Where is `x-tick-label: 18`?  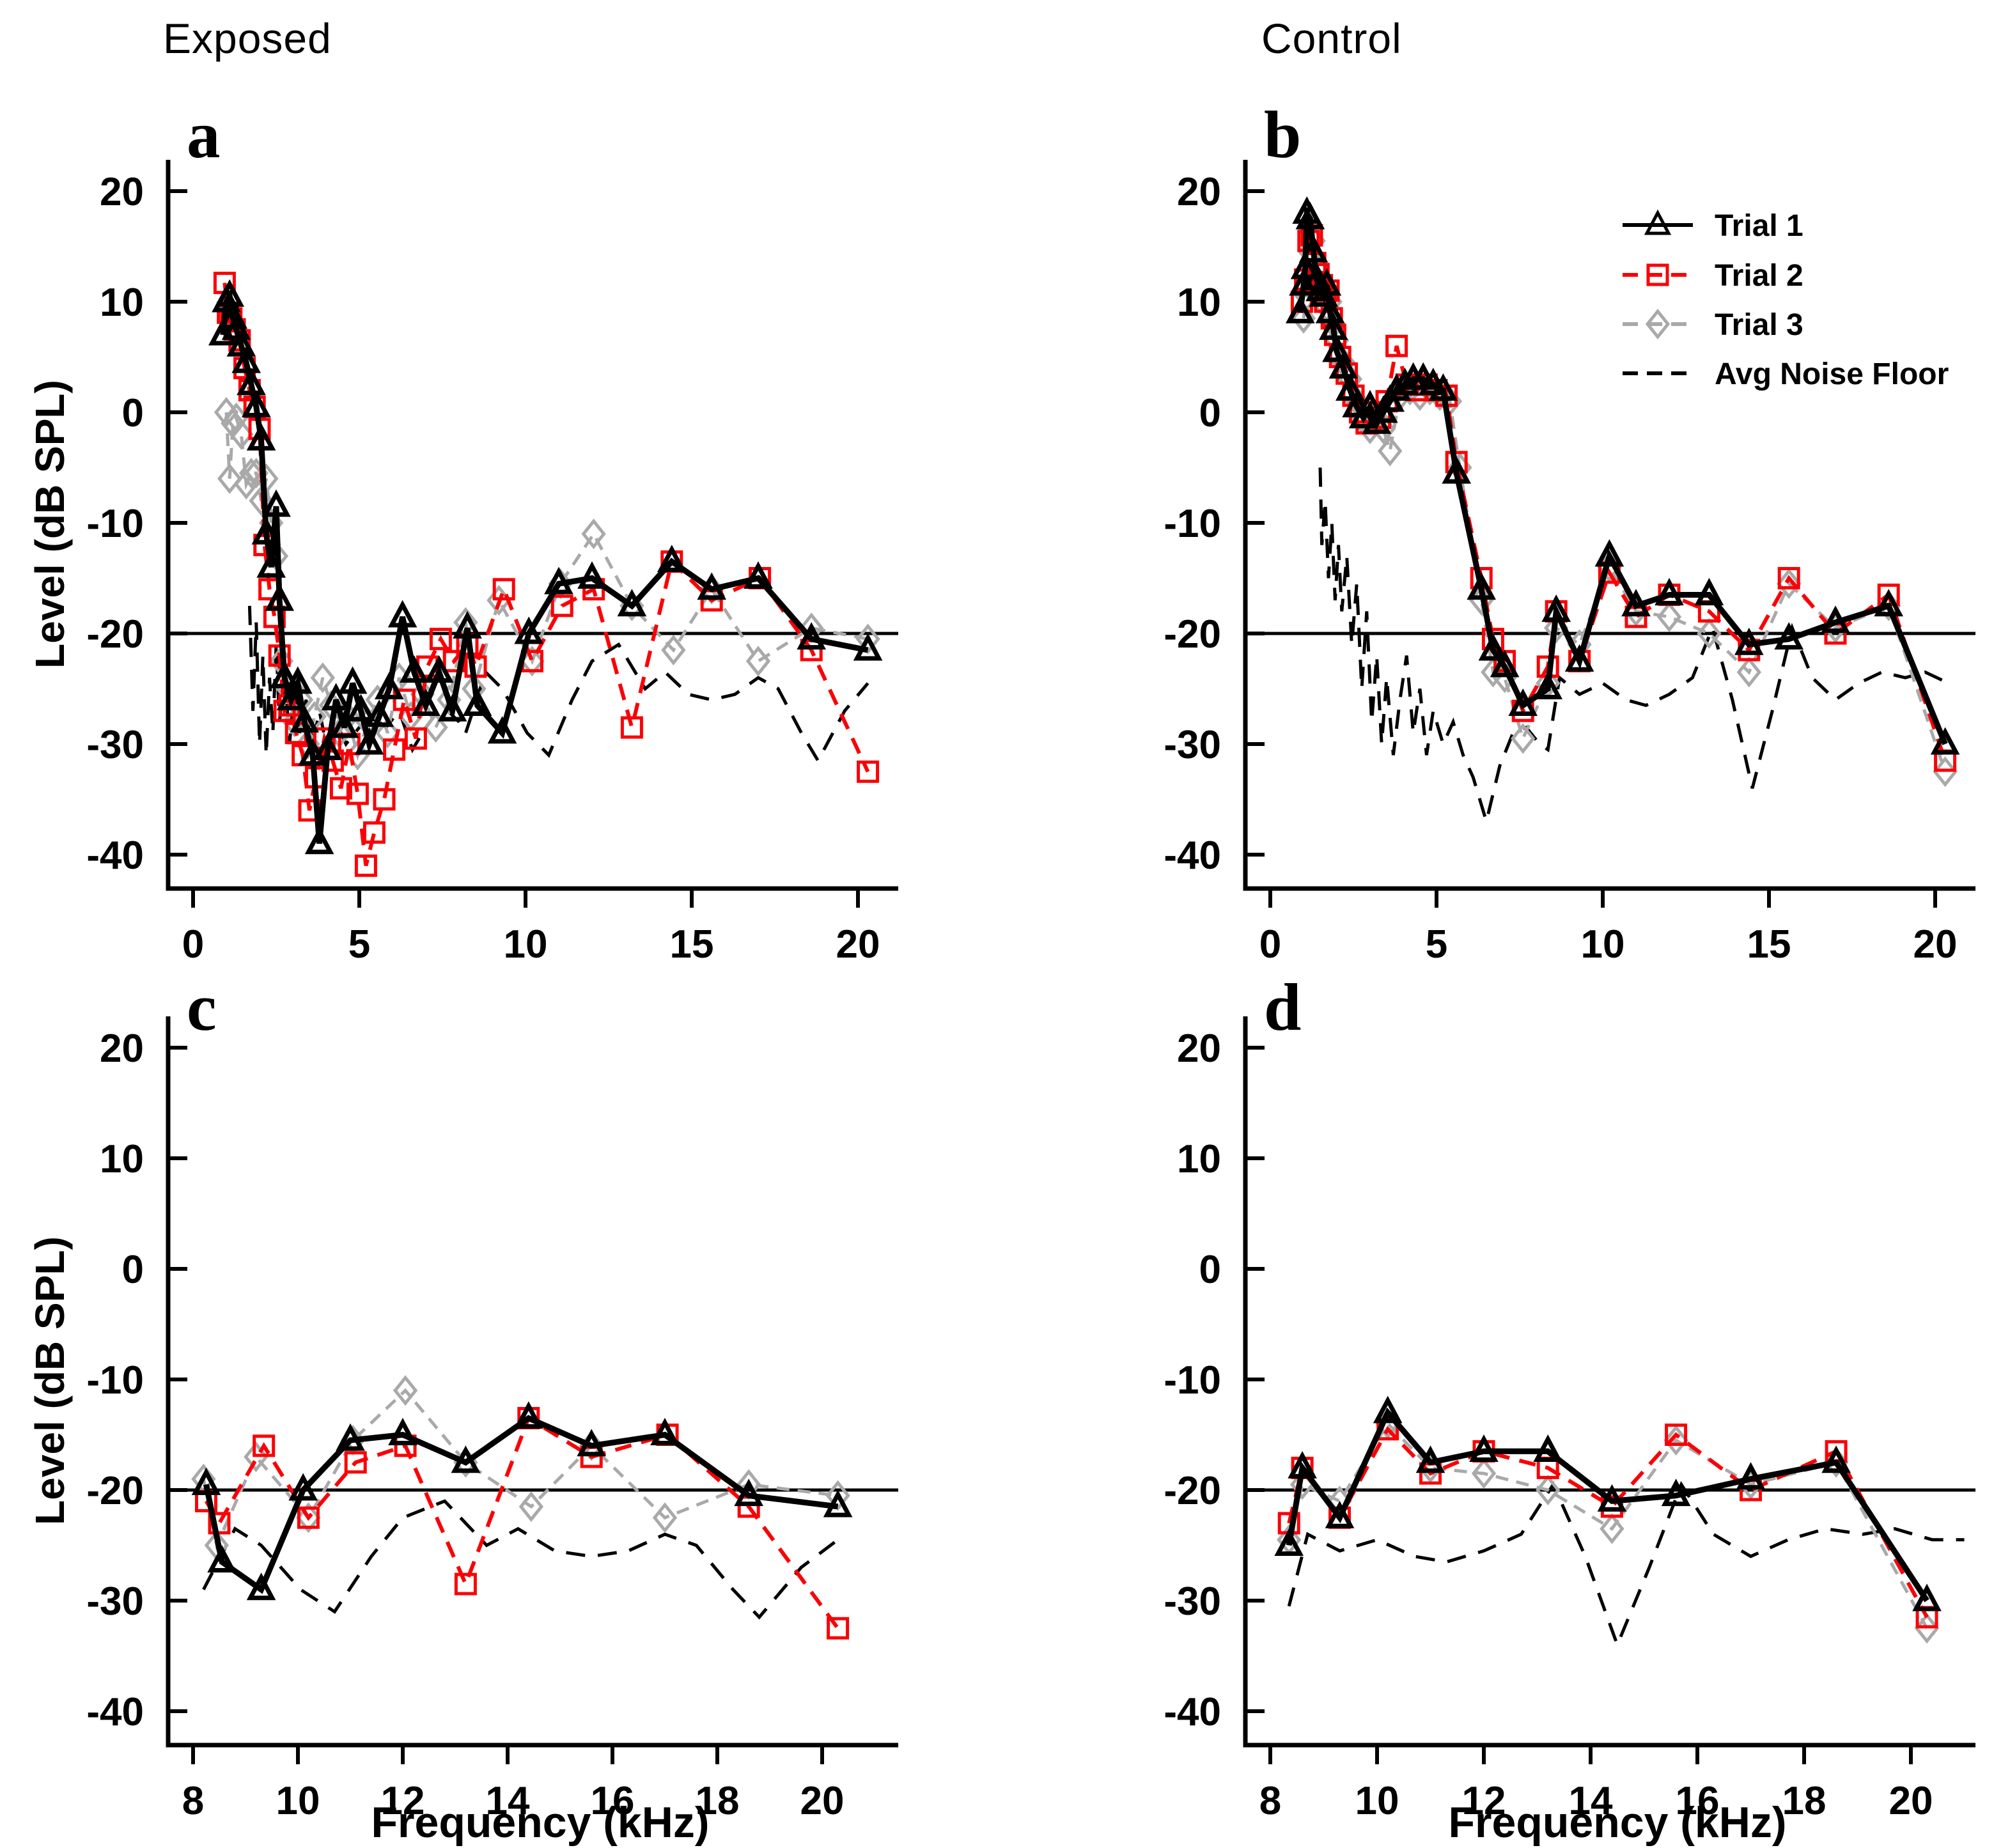 x-tick-label: 18 is located at coordinates (718, 1801).